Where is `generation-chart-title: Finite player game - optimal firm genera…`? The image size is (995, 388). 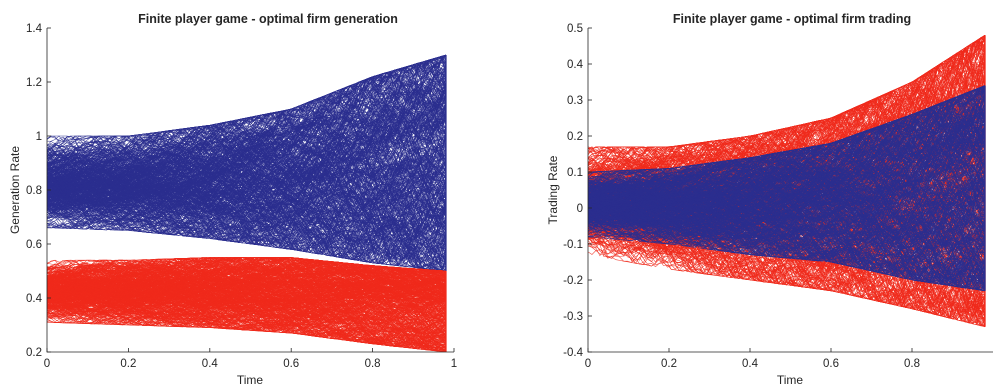
generation-chart-title: Finite player game - optimal firm genera… is located at coordinates (268, 19).